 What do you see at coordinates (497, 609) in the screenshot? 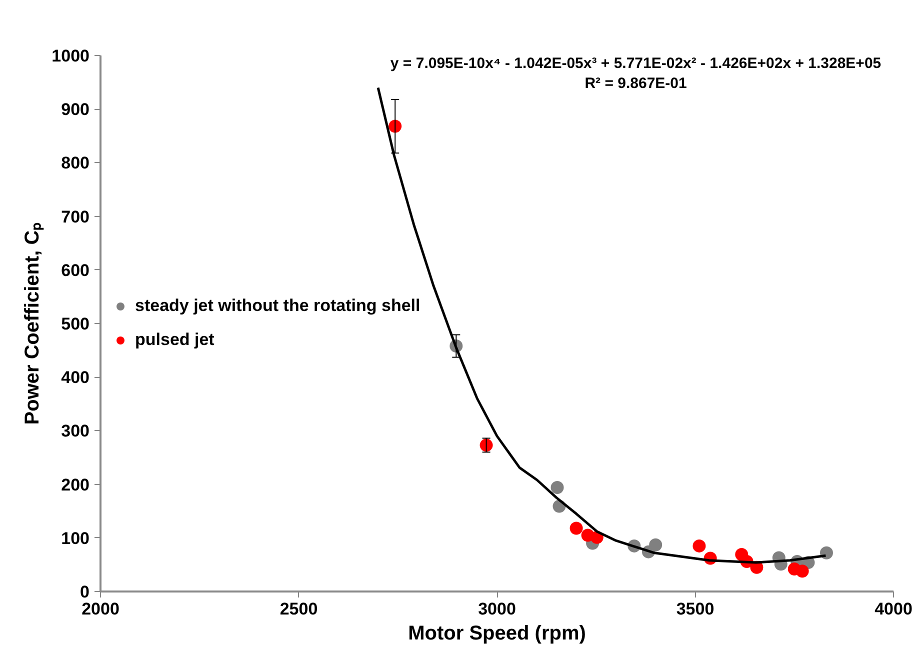
I see `x-tick-label: 3000` at bounding box center [497, 609].